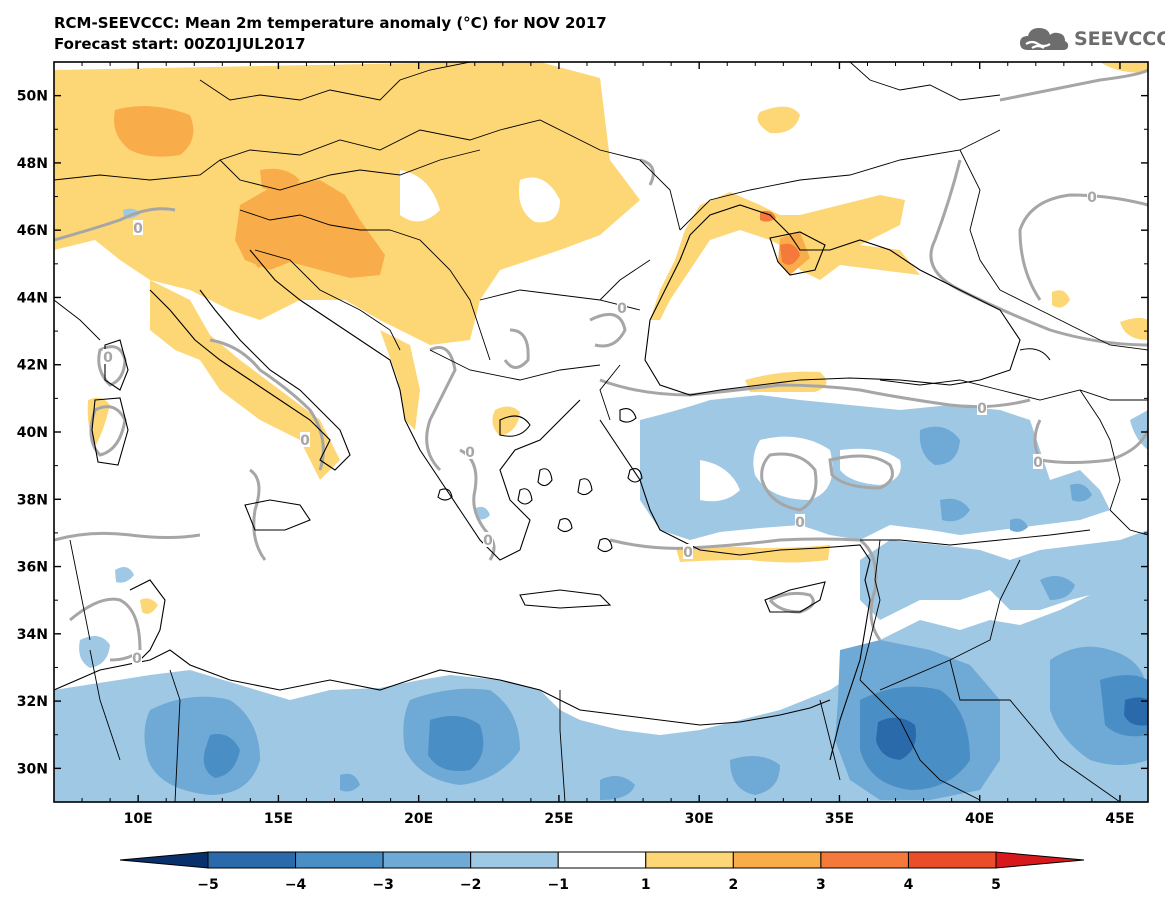  I want to click on lon-label: 40E, so click(979, 819).